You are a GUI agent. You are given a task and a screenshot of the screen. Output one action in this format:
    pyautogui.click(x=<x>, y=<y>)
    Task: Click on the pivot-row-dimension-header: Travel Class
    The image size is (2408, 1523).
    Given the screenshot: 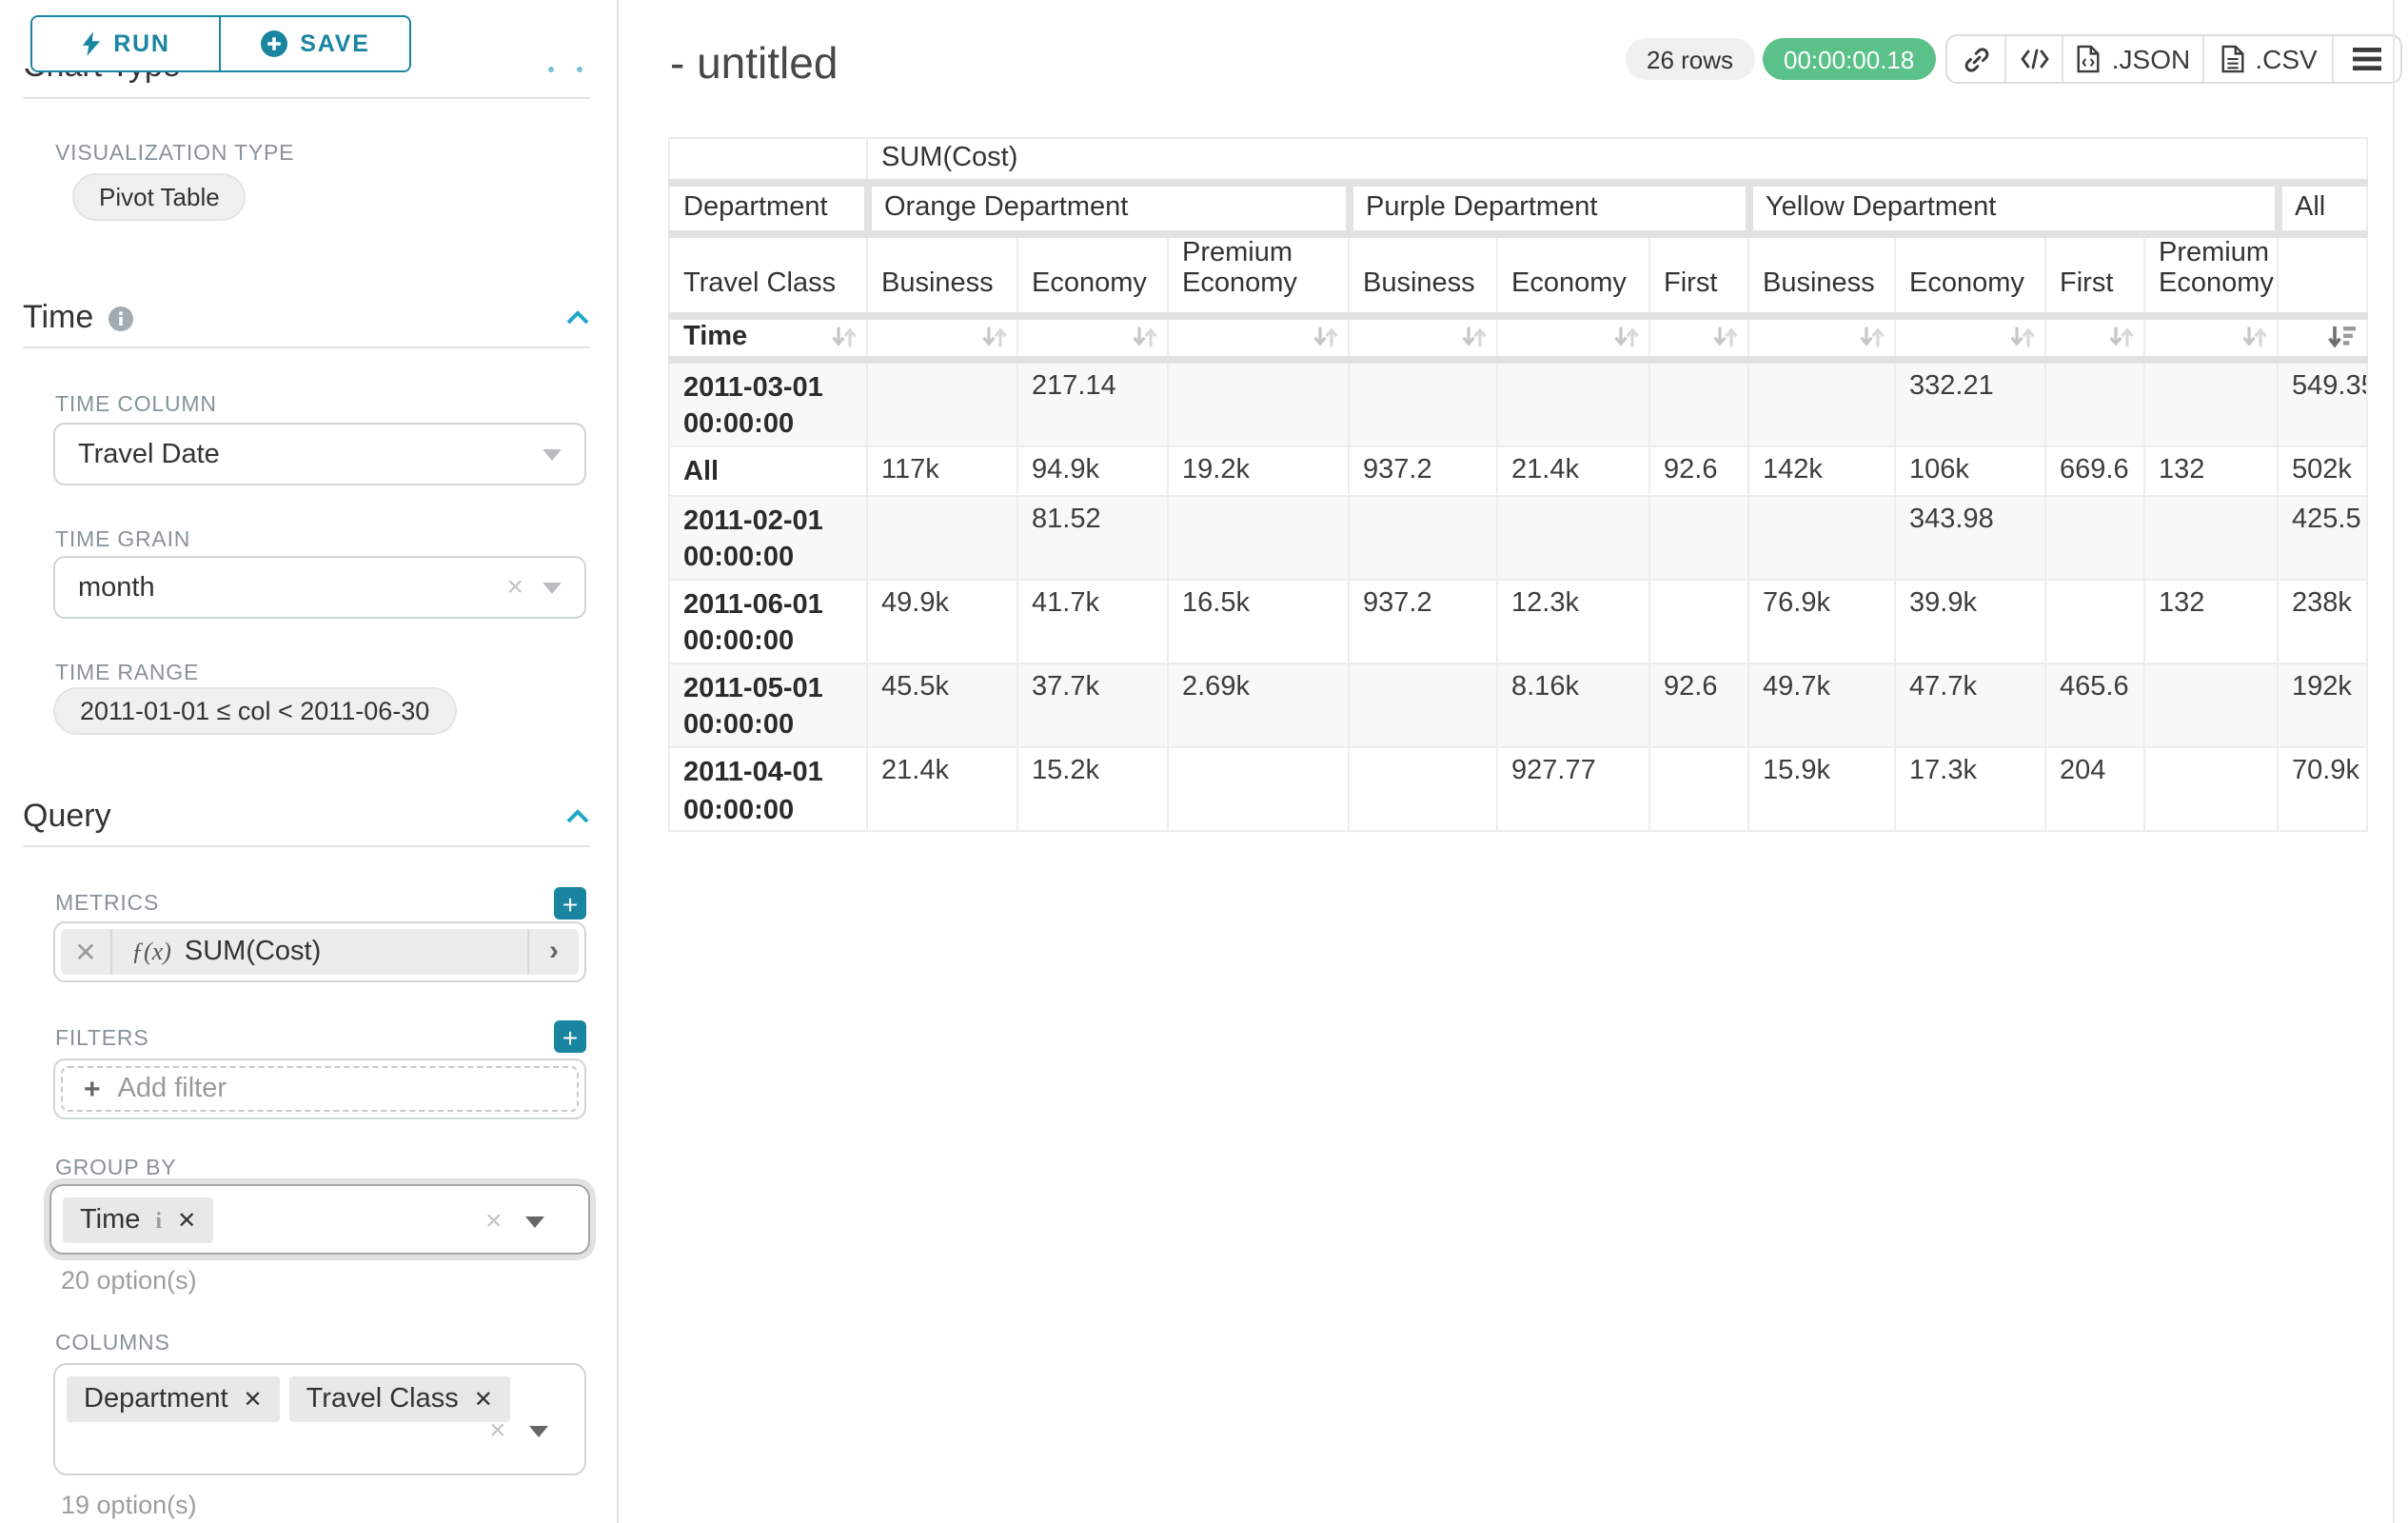 What is the action you would take?
    pyautogui.click(x=768, y=276)
    